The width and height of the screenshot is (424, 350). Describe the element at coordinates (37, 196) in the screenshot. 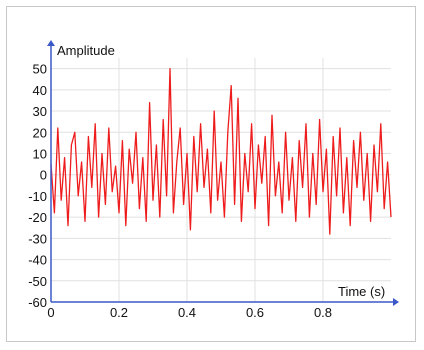

I see `y-tick-label: -10` at that location.